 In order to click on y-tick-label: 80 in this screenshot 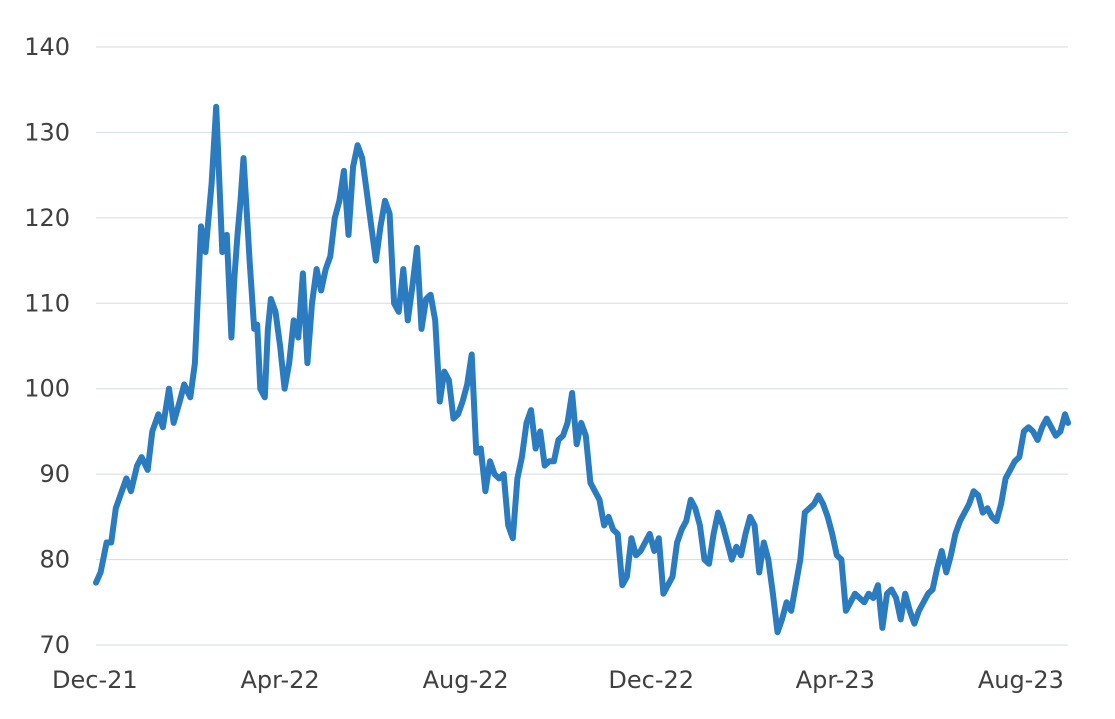, I will do `click(54, 560)`.